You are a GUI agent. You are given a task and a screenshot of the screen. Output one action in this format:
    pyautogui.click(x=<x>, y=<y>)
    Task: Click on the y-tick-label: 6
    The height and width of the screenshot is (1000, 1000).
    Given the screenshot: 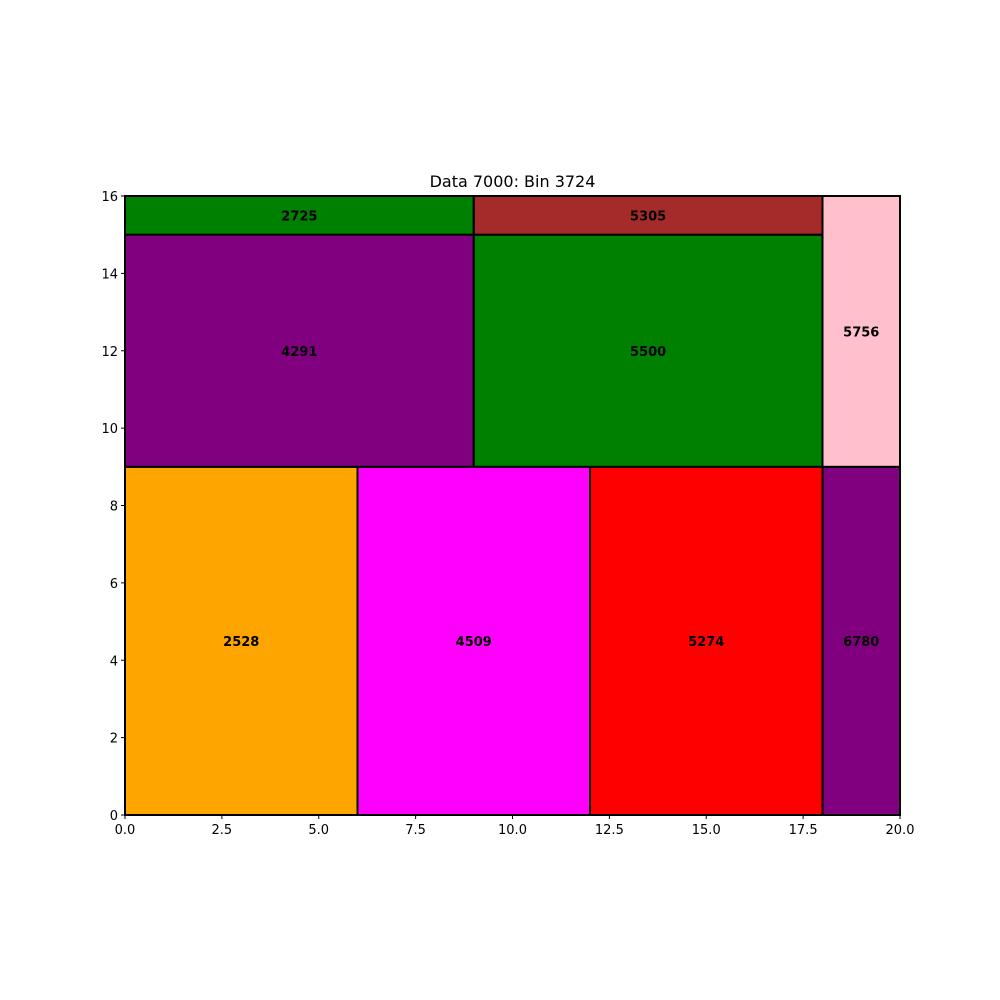 What is the action you would take?
    pyautogui.click(x=114, y=584)
    